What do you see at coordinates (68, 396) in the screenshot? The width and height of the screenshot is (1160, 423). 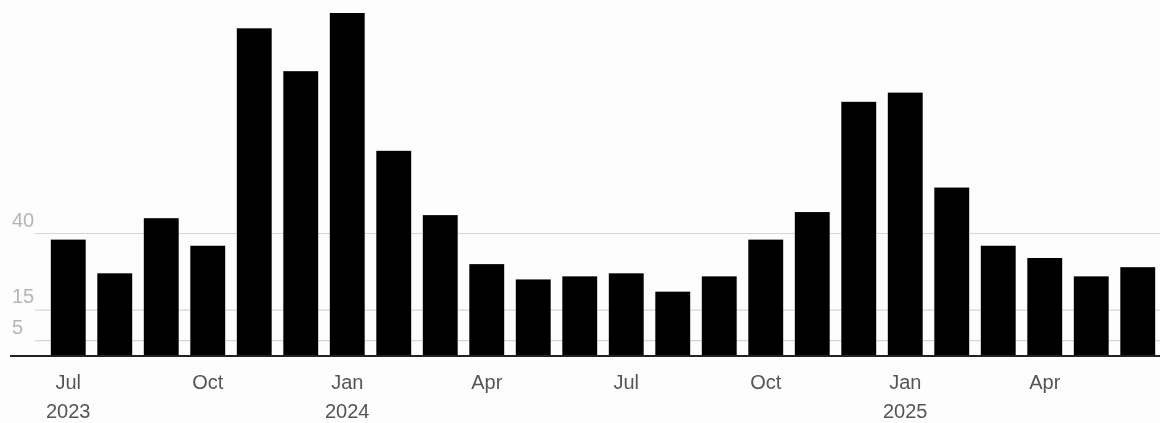 I see `x-tick-label: Jul 2023` at bounding box center [68, 396].